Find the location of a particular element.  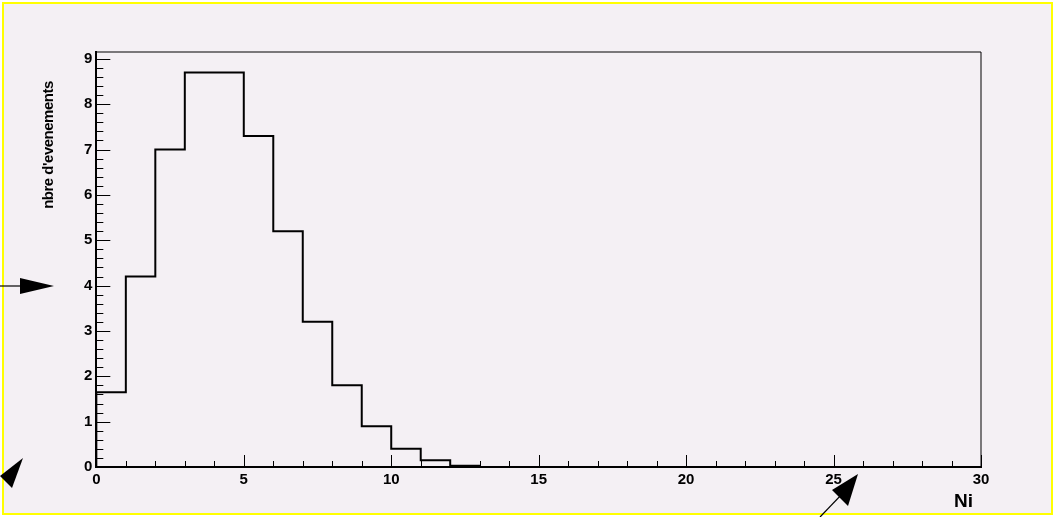

y-tick-label: 1 is located at coordinates (88, 420).